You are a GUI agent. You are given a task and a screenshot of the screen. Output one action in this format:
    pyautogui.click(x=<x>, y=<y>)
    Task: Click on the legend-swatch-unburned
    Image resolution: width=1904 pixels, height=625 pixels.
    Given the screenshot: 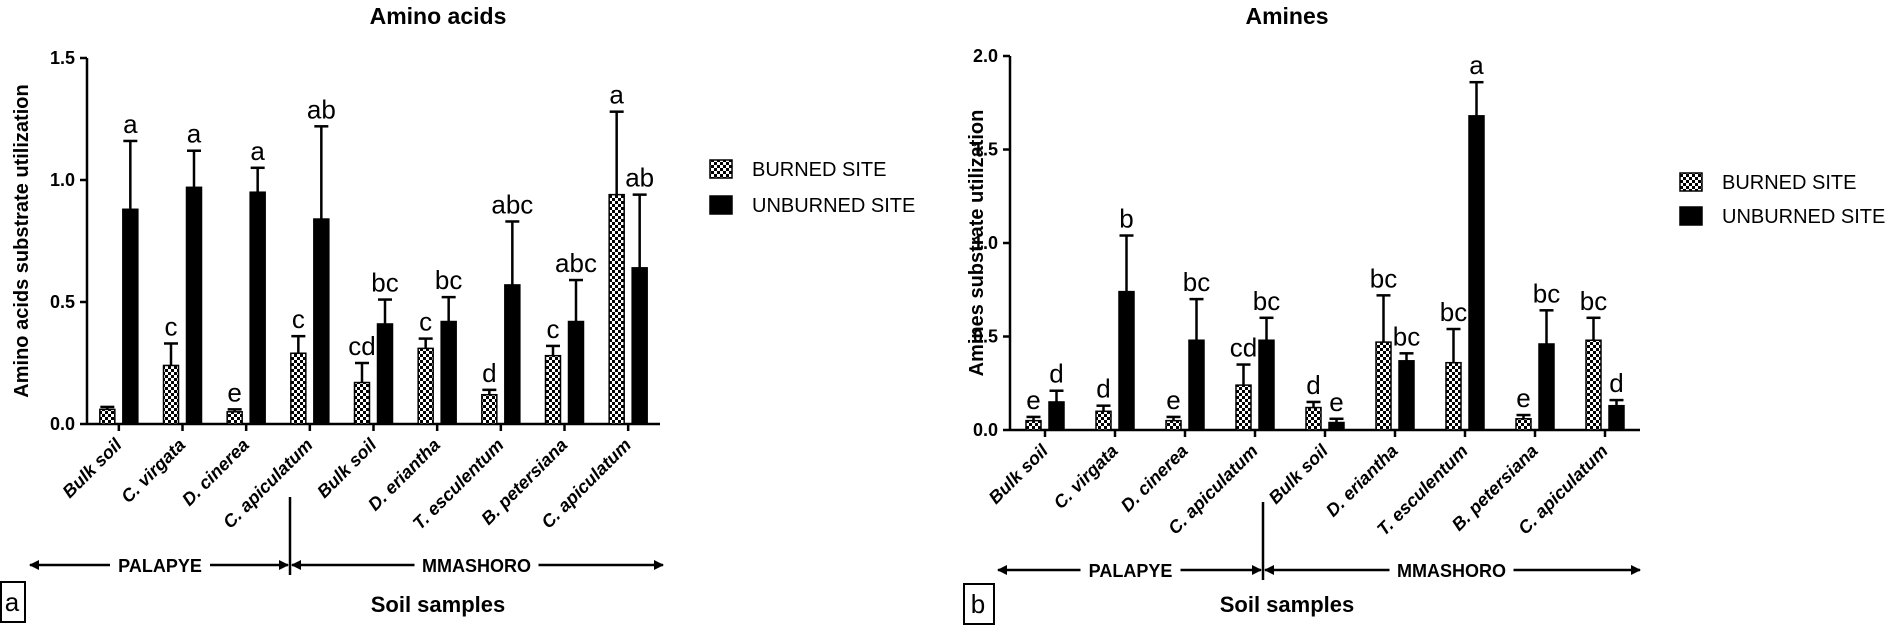 What is the action you would take?
    pyautogui.click(x=721, y=205)
    